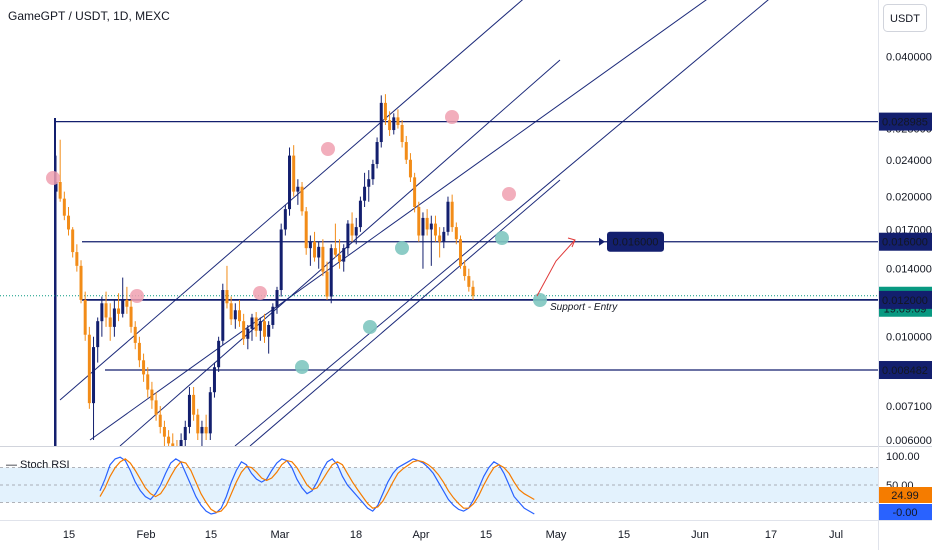 This screenshot has height=550, width=932. I want to click on stoch-d-line, so click(317, 485).